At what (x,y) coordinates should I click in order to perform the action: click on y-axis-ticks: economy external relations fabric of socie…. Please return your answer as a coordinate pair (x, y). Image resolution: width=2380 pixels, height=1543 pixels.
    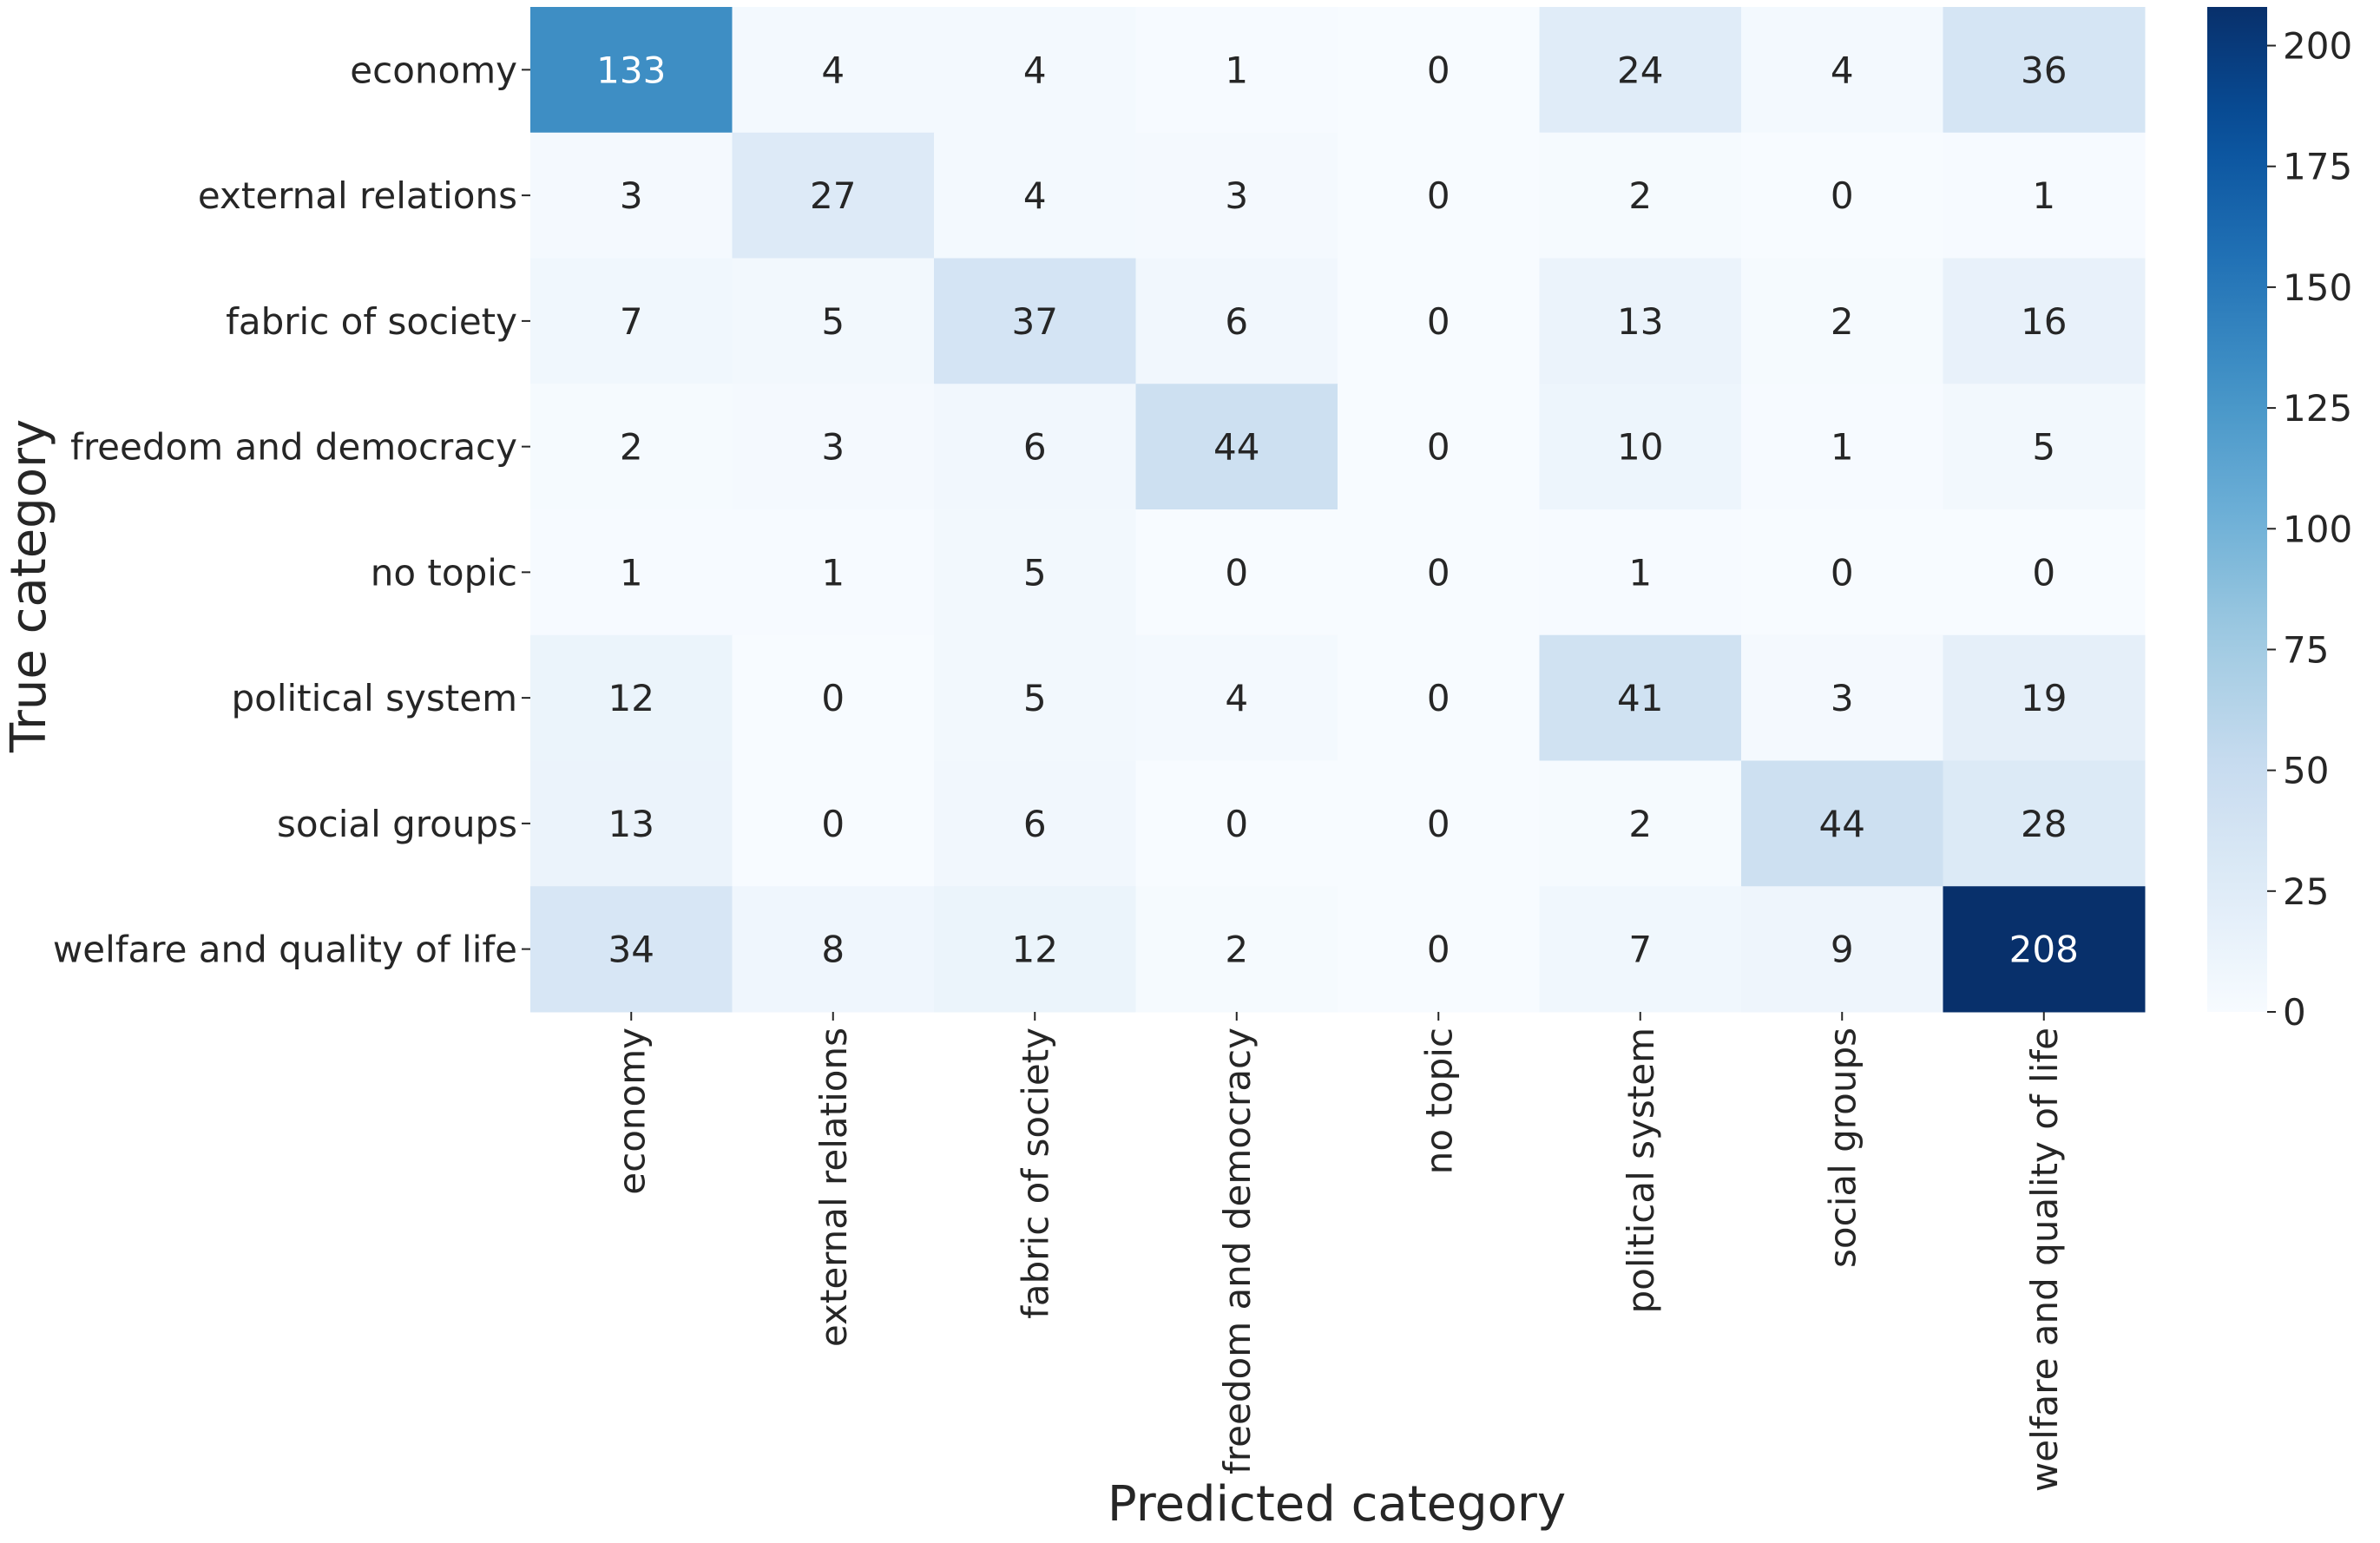
    Looking at the image, I should click on (291, 510).